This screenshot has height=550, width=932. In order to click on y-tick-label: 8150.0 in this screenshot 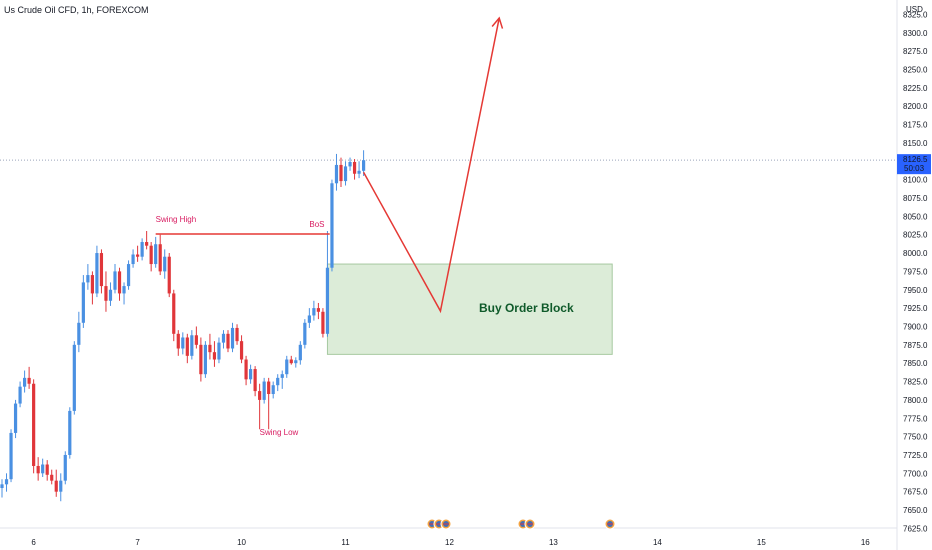, I will do `click(915, 143)`.